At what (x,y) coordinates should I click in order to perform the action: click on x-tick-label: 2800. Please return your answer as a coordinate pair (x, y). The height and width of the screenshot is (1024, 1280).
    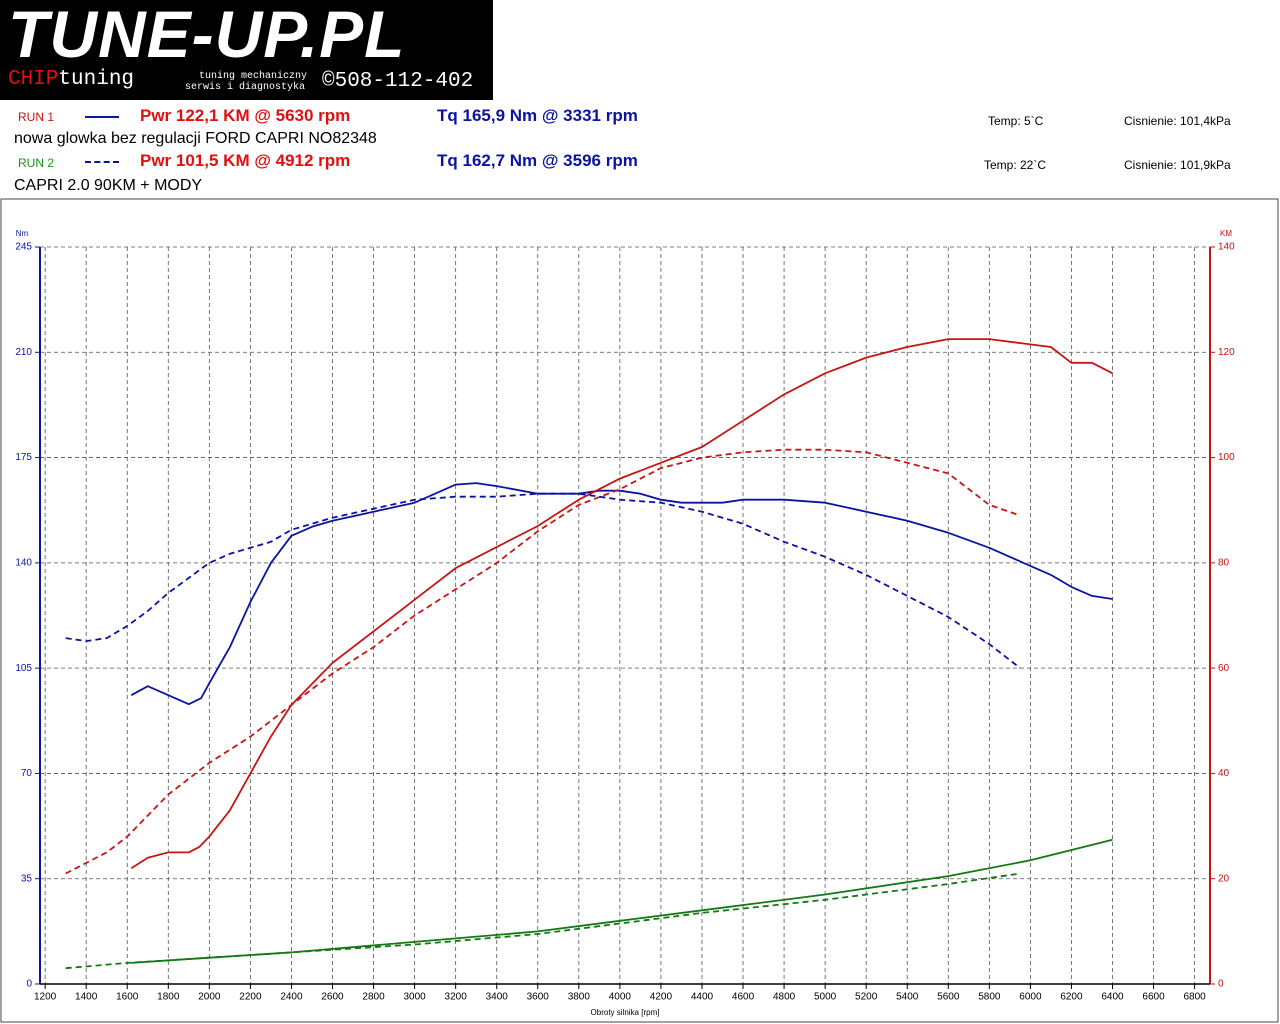
    Looking at the image, I should click on (373, 997).